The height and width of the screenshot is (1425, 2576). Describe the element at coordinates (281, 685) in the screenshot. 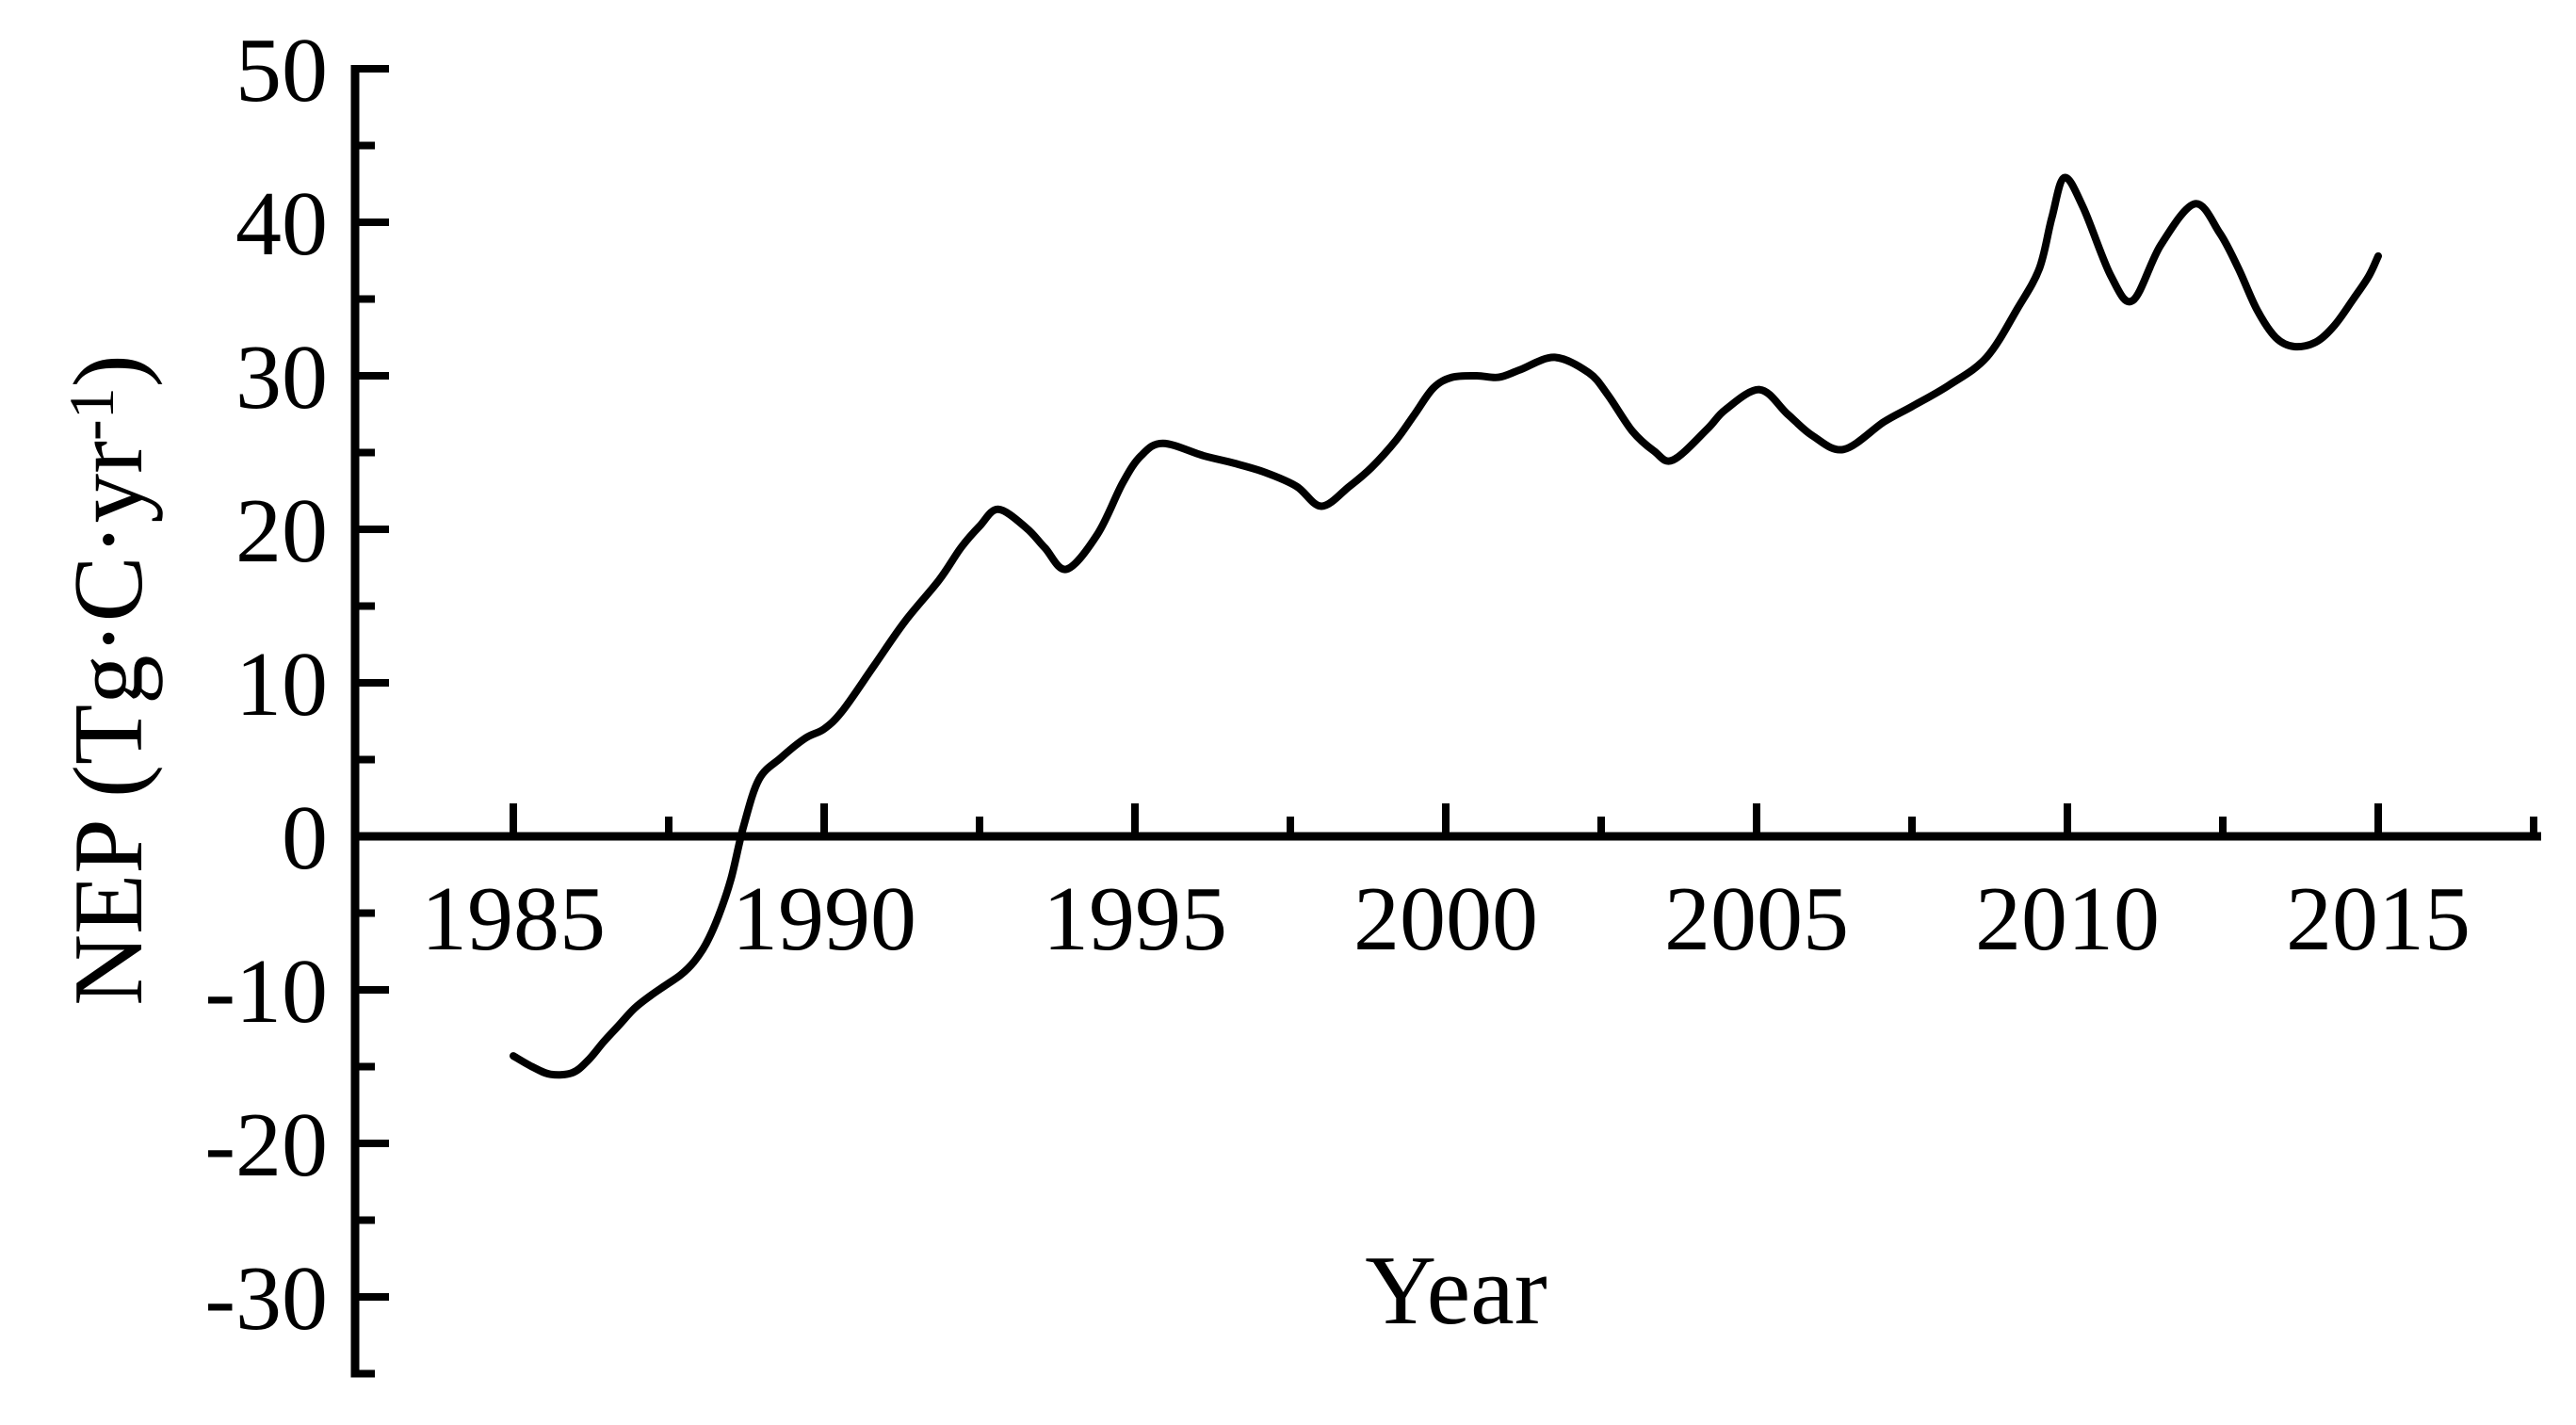

I see `y-tick-label-10: 10` at that location.